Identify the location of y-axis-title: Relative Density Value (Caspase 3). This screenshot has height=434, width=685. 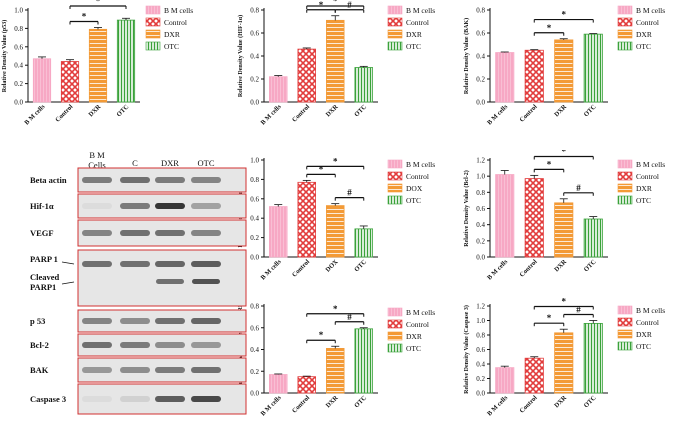
(466, 349).